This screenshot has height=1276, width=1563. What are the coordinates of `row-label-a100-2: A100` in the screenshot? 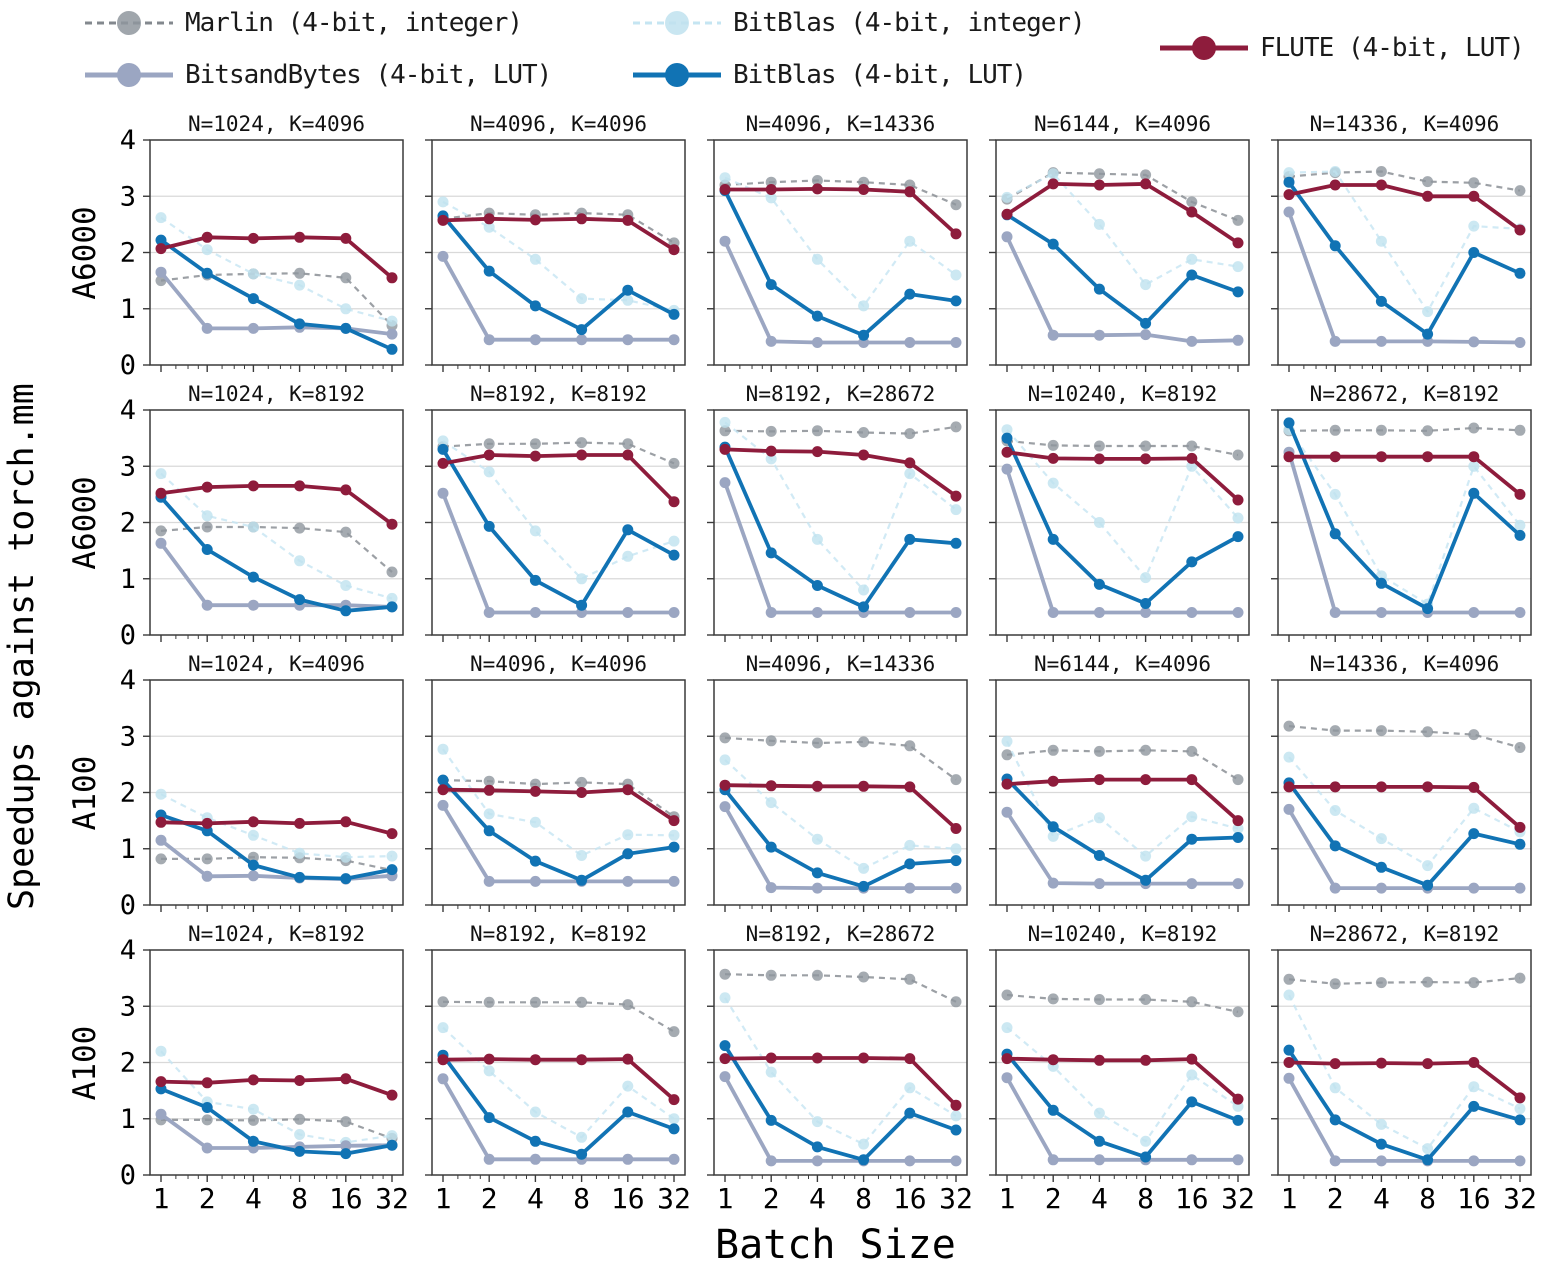 It's located at (85, 792).